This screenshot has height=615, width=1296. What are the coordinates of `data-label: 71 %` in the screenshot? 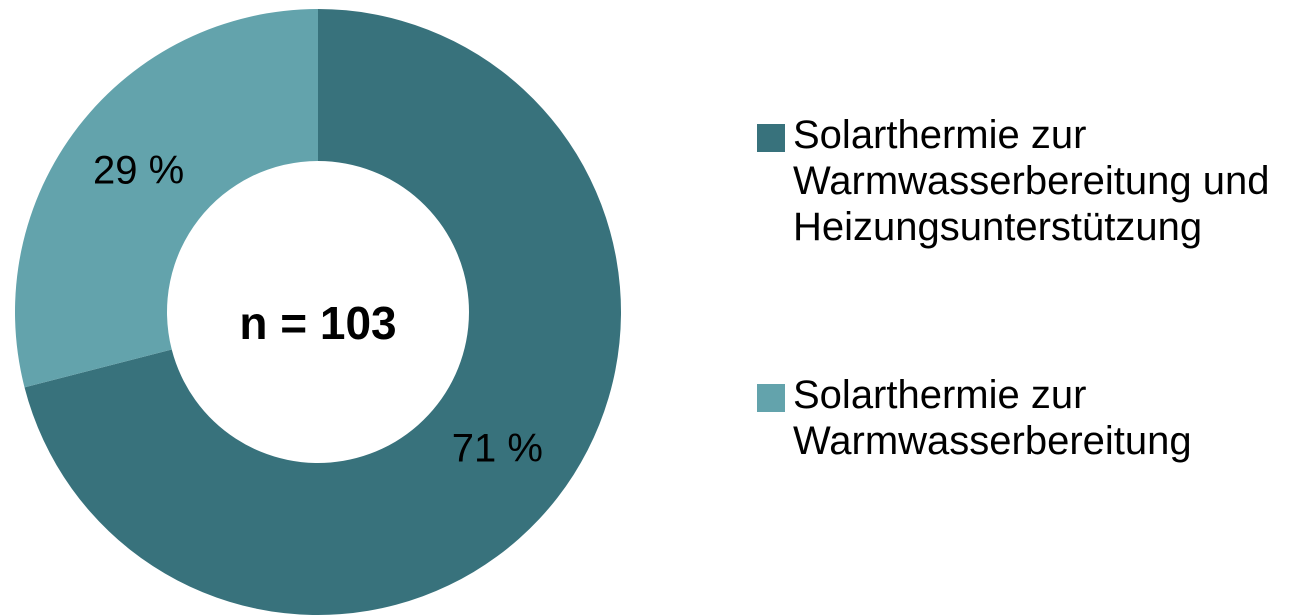 It's located at (497, 449).